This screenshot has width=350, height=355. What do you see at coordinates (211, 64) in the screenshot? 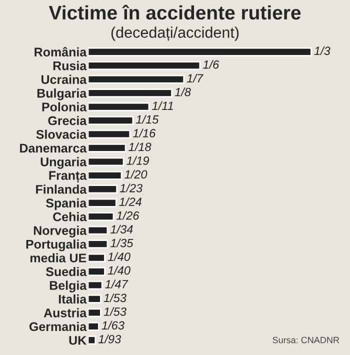
I see `data-label: 1/6` at bounding box center [211, 64].